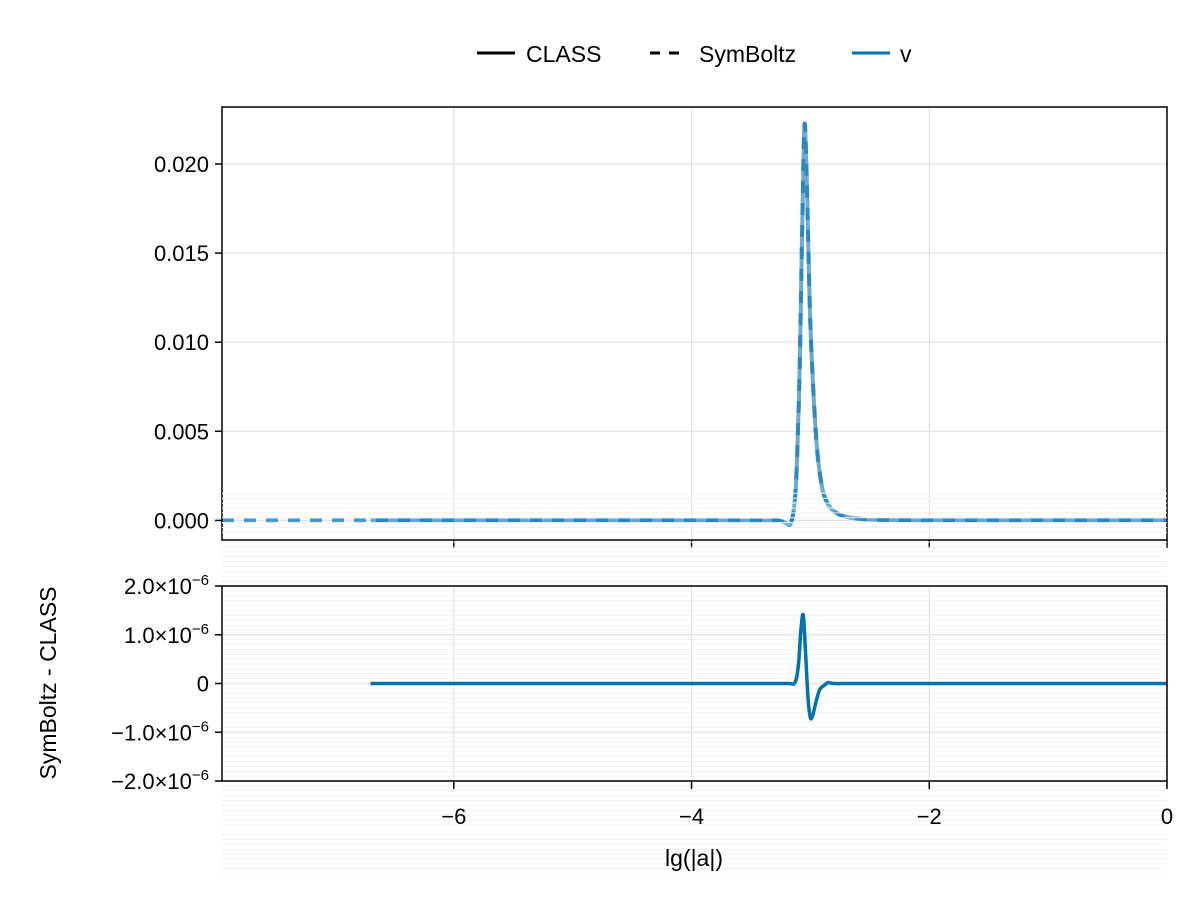 The width and height of the screenshot is (1200, 900). Describe the element at coordinates (691, 816) in the screenshot. I see `x-tick-label: −4` at that location.